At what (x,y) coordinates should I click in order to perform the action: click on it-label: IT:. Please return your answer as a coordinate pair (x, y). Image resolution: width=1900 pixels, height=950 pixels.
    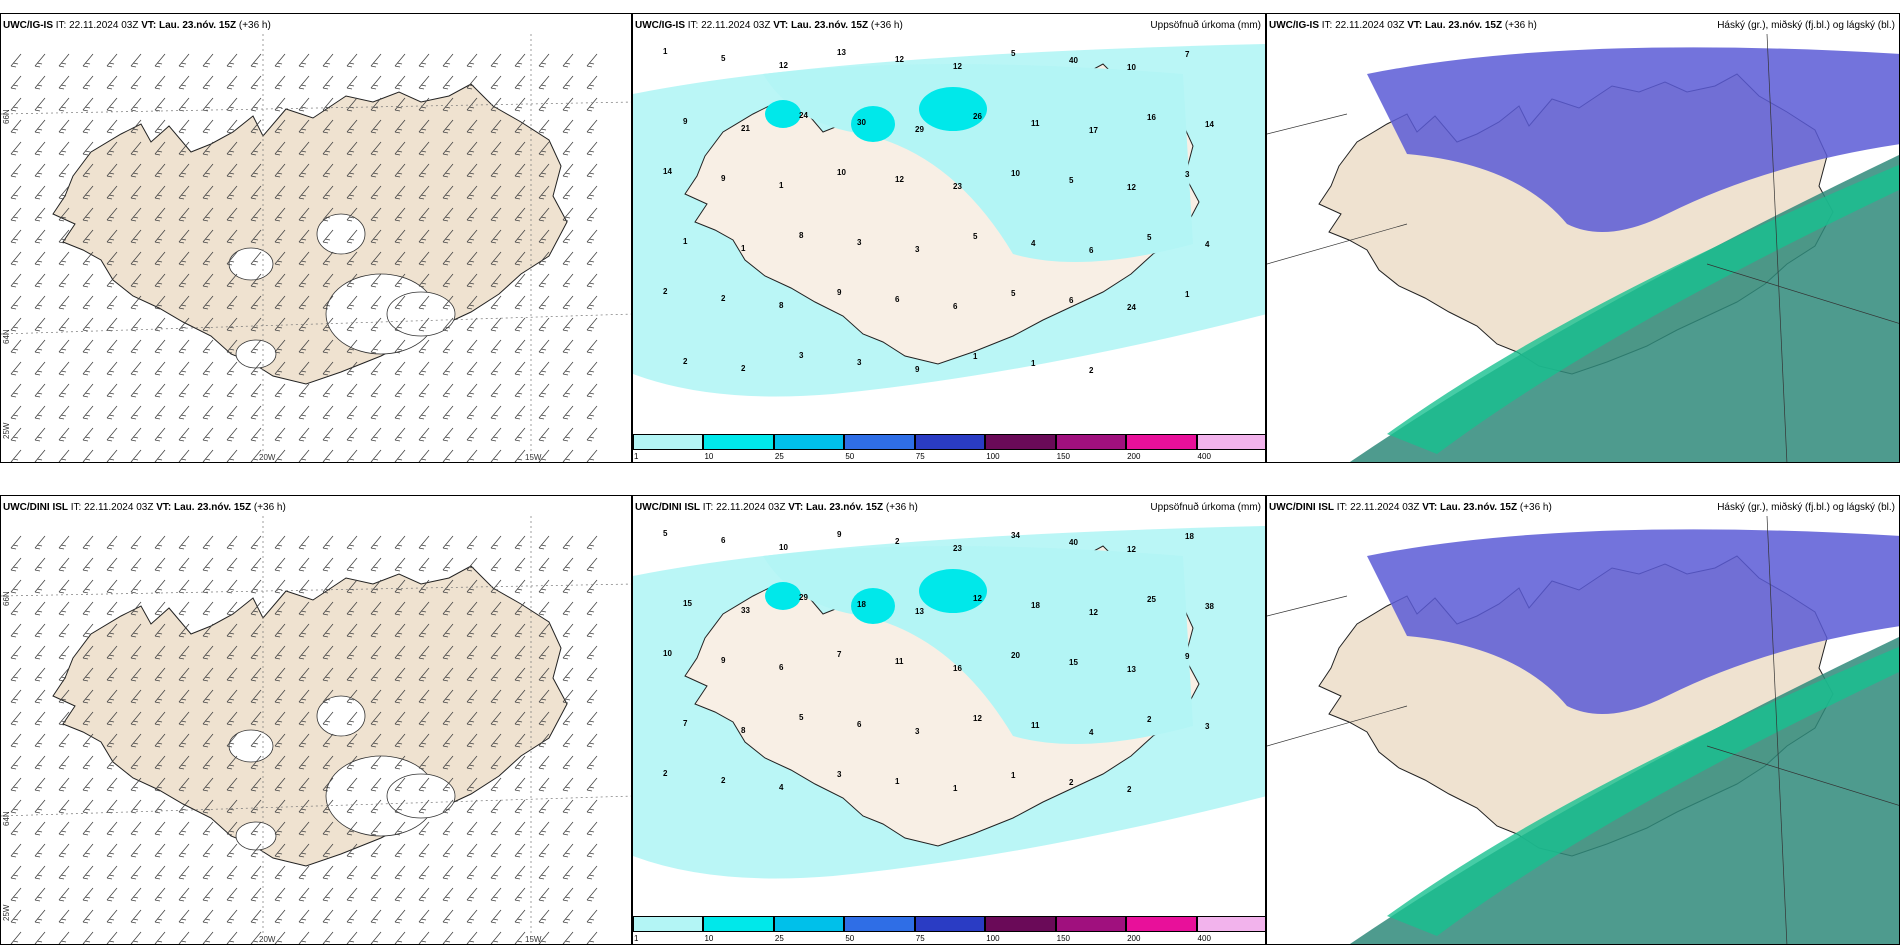
    Looking at the image, I should click on (1342, 507).